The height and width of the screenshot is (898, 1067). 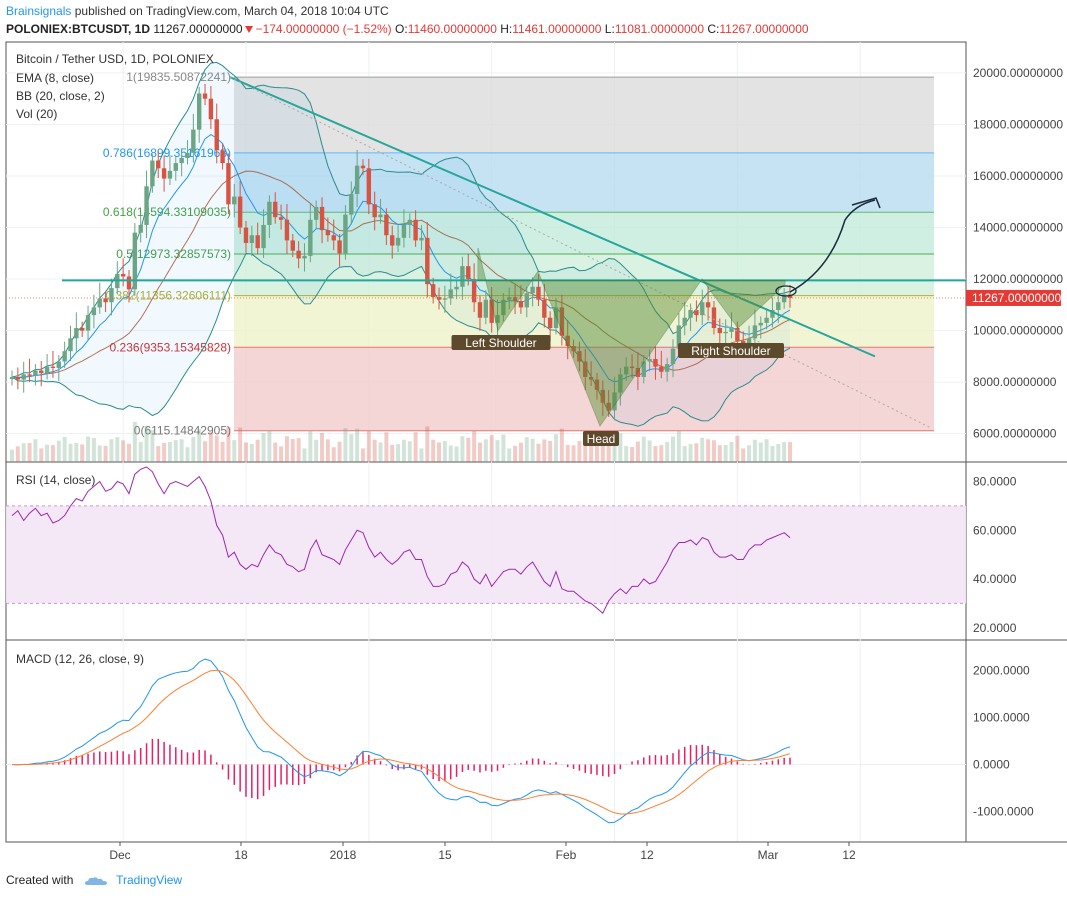 I want to click on tradingview-link: TradingView, so click(x=149, y=880).